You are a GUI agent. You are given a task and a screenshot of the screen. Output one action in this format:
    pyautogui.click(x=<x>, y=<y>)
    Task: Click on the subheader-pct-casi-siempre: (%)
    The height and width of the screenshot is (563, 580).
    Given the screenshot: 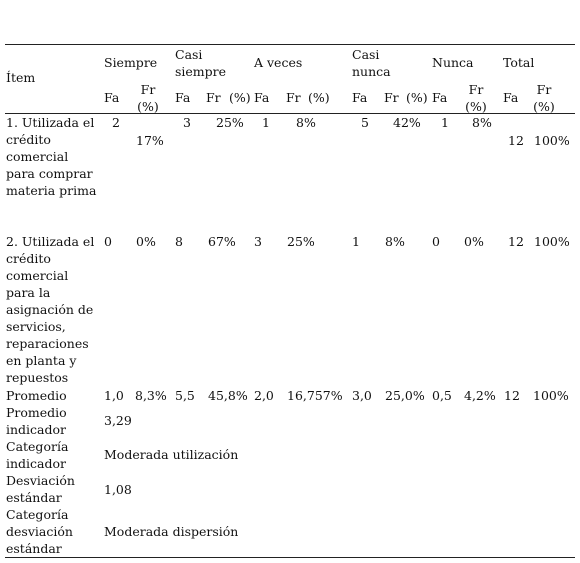 What is the action you would take?
    pyautogui.click(x=240, y=97)
    